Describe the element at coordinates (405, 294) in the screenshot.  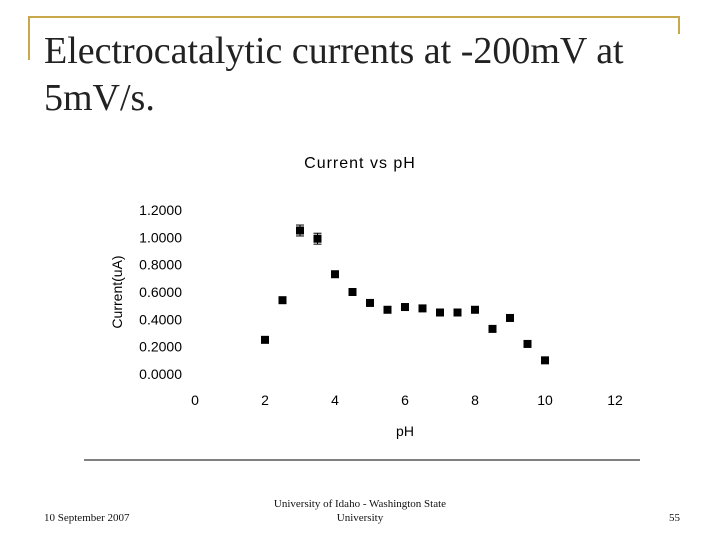
I see `data-points` at that location.